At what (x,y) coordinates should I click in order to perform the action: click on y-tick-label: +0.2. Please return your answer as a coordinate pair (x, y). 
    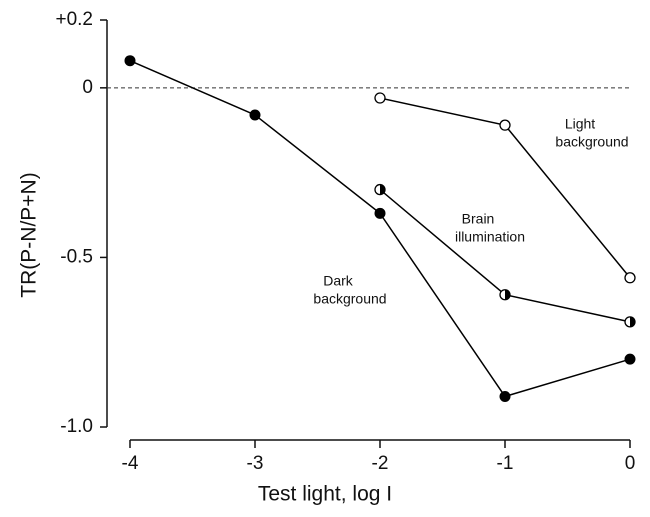
    Looking at the image, I should click on (74, 19).